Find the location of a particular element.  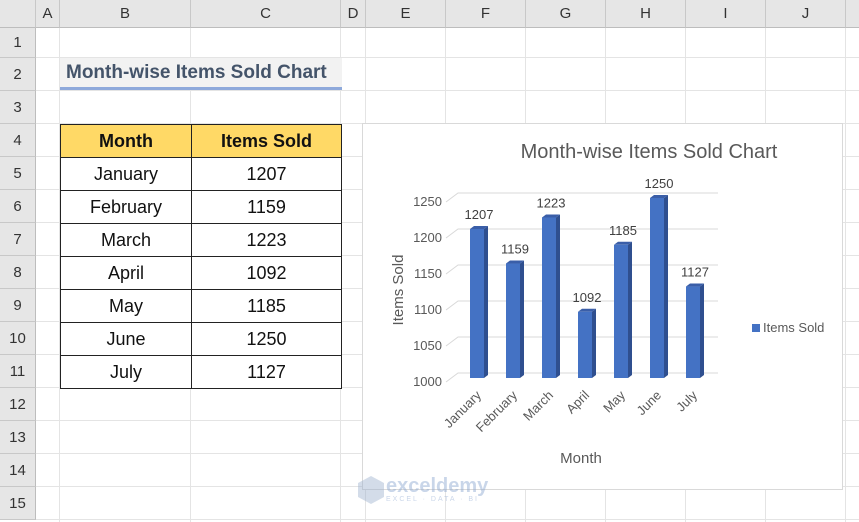

watermark: exceldemy EXCEL · DATA · BI is located at coordinates (422, 489).